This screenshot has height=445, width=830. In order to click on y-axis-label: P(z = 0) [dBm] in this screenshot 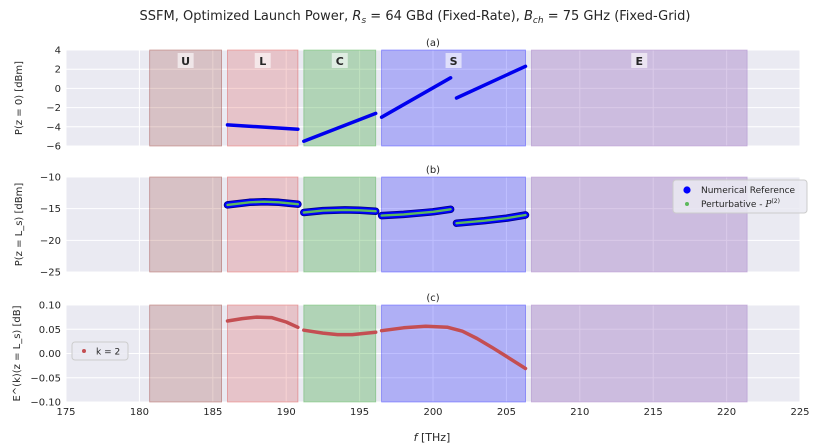, I will do `click(19, 98)`.